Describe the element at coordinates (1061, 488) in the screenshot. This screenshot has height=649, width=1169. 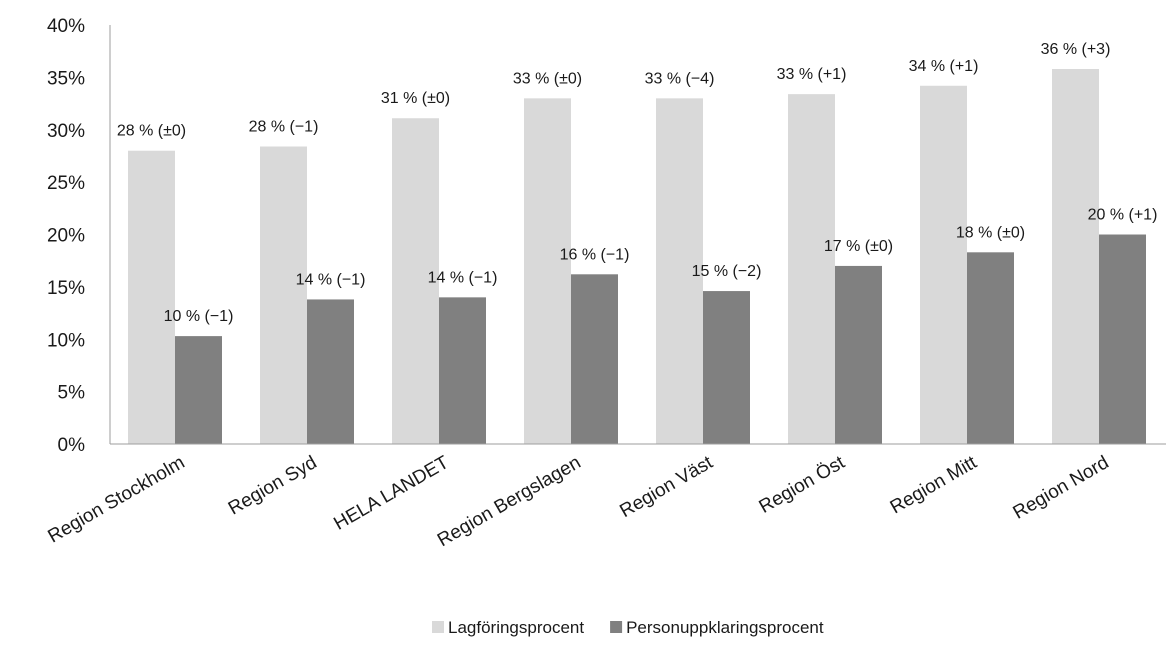
I see `x-category-label: Region Nord` at that location.